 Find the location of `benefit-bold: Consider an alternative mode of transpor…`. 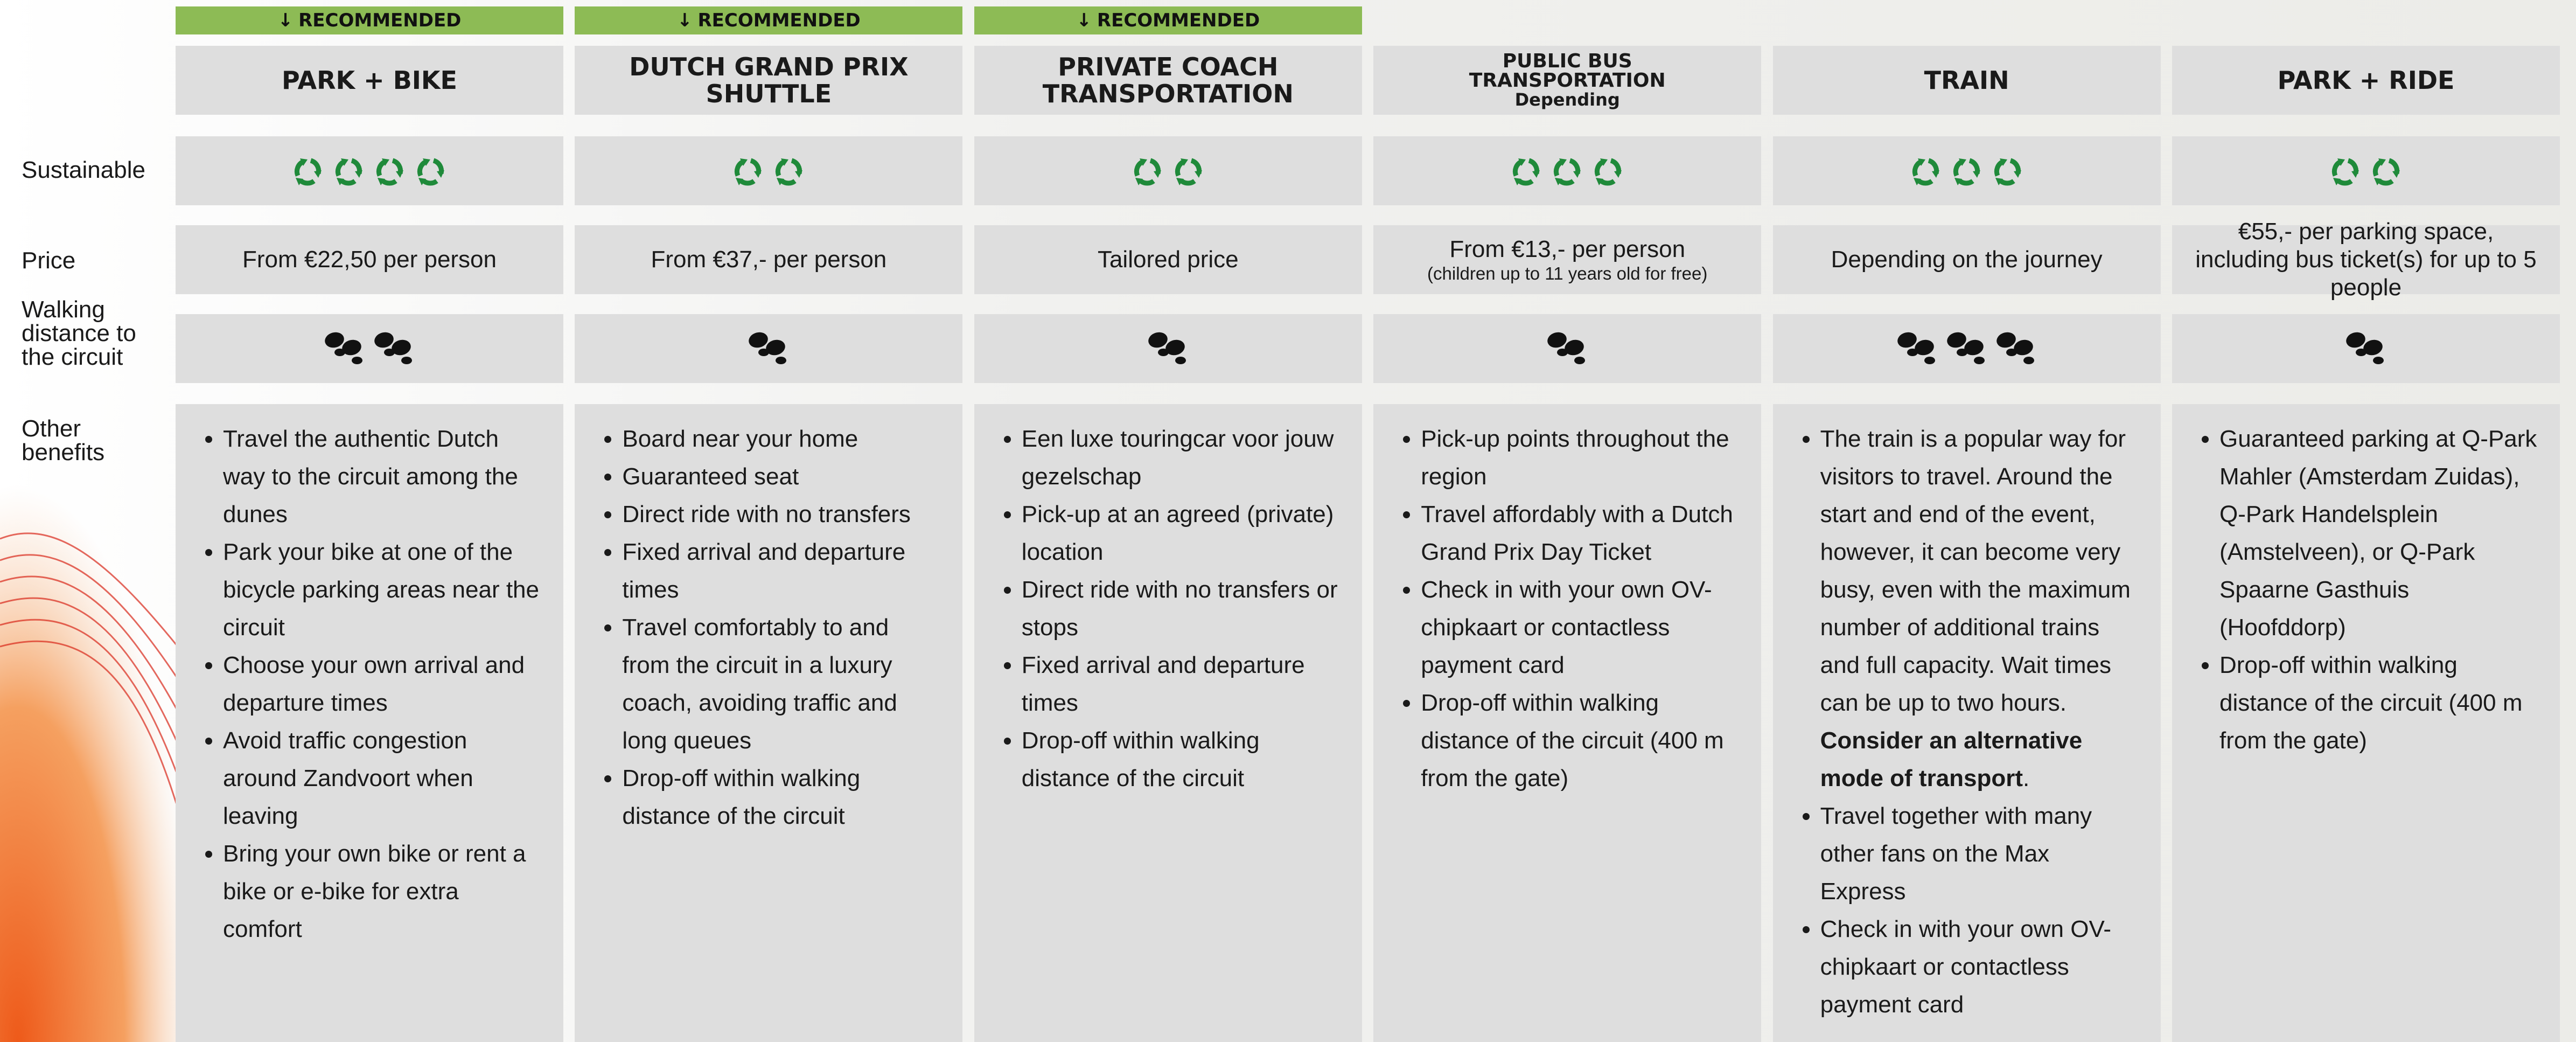

benefit-bold: Consider an alternative mode of transpor… is located at coordinates (1951, 759).